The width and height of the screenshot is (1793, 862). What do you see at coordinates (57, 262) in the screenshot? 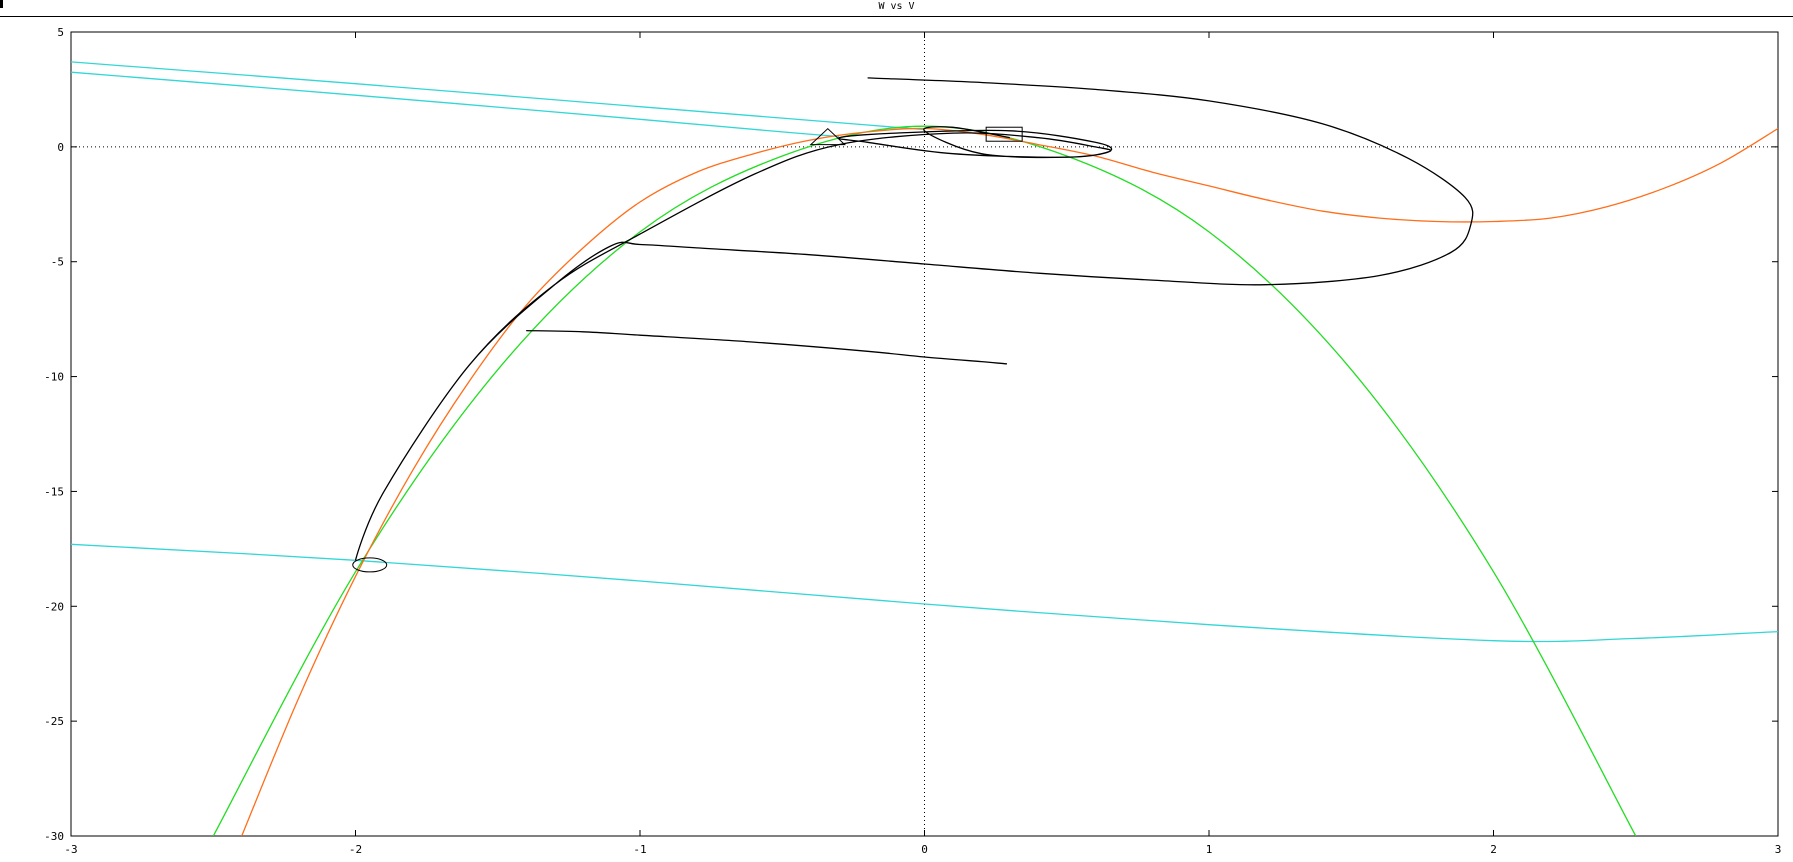
I see `y-tick-label: -5` at bounding box center [57, 262].